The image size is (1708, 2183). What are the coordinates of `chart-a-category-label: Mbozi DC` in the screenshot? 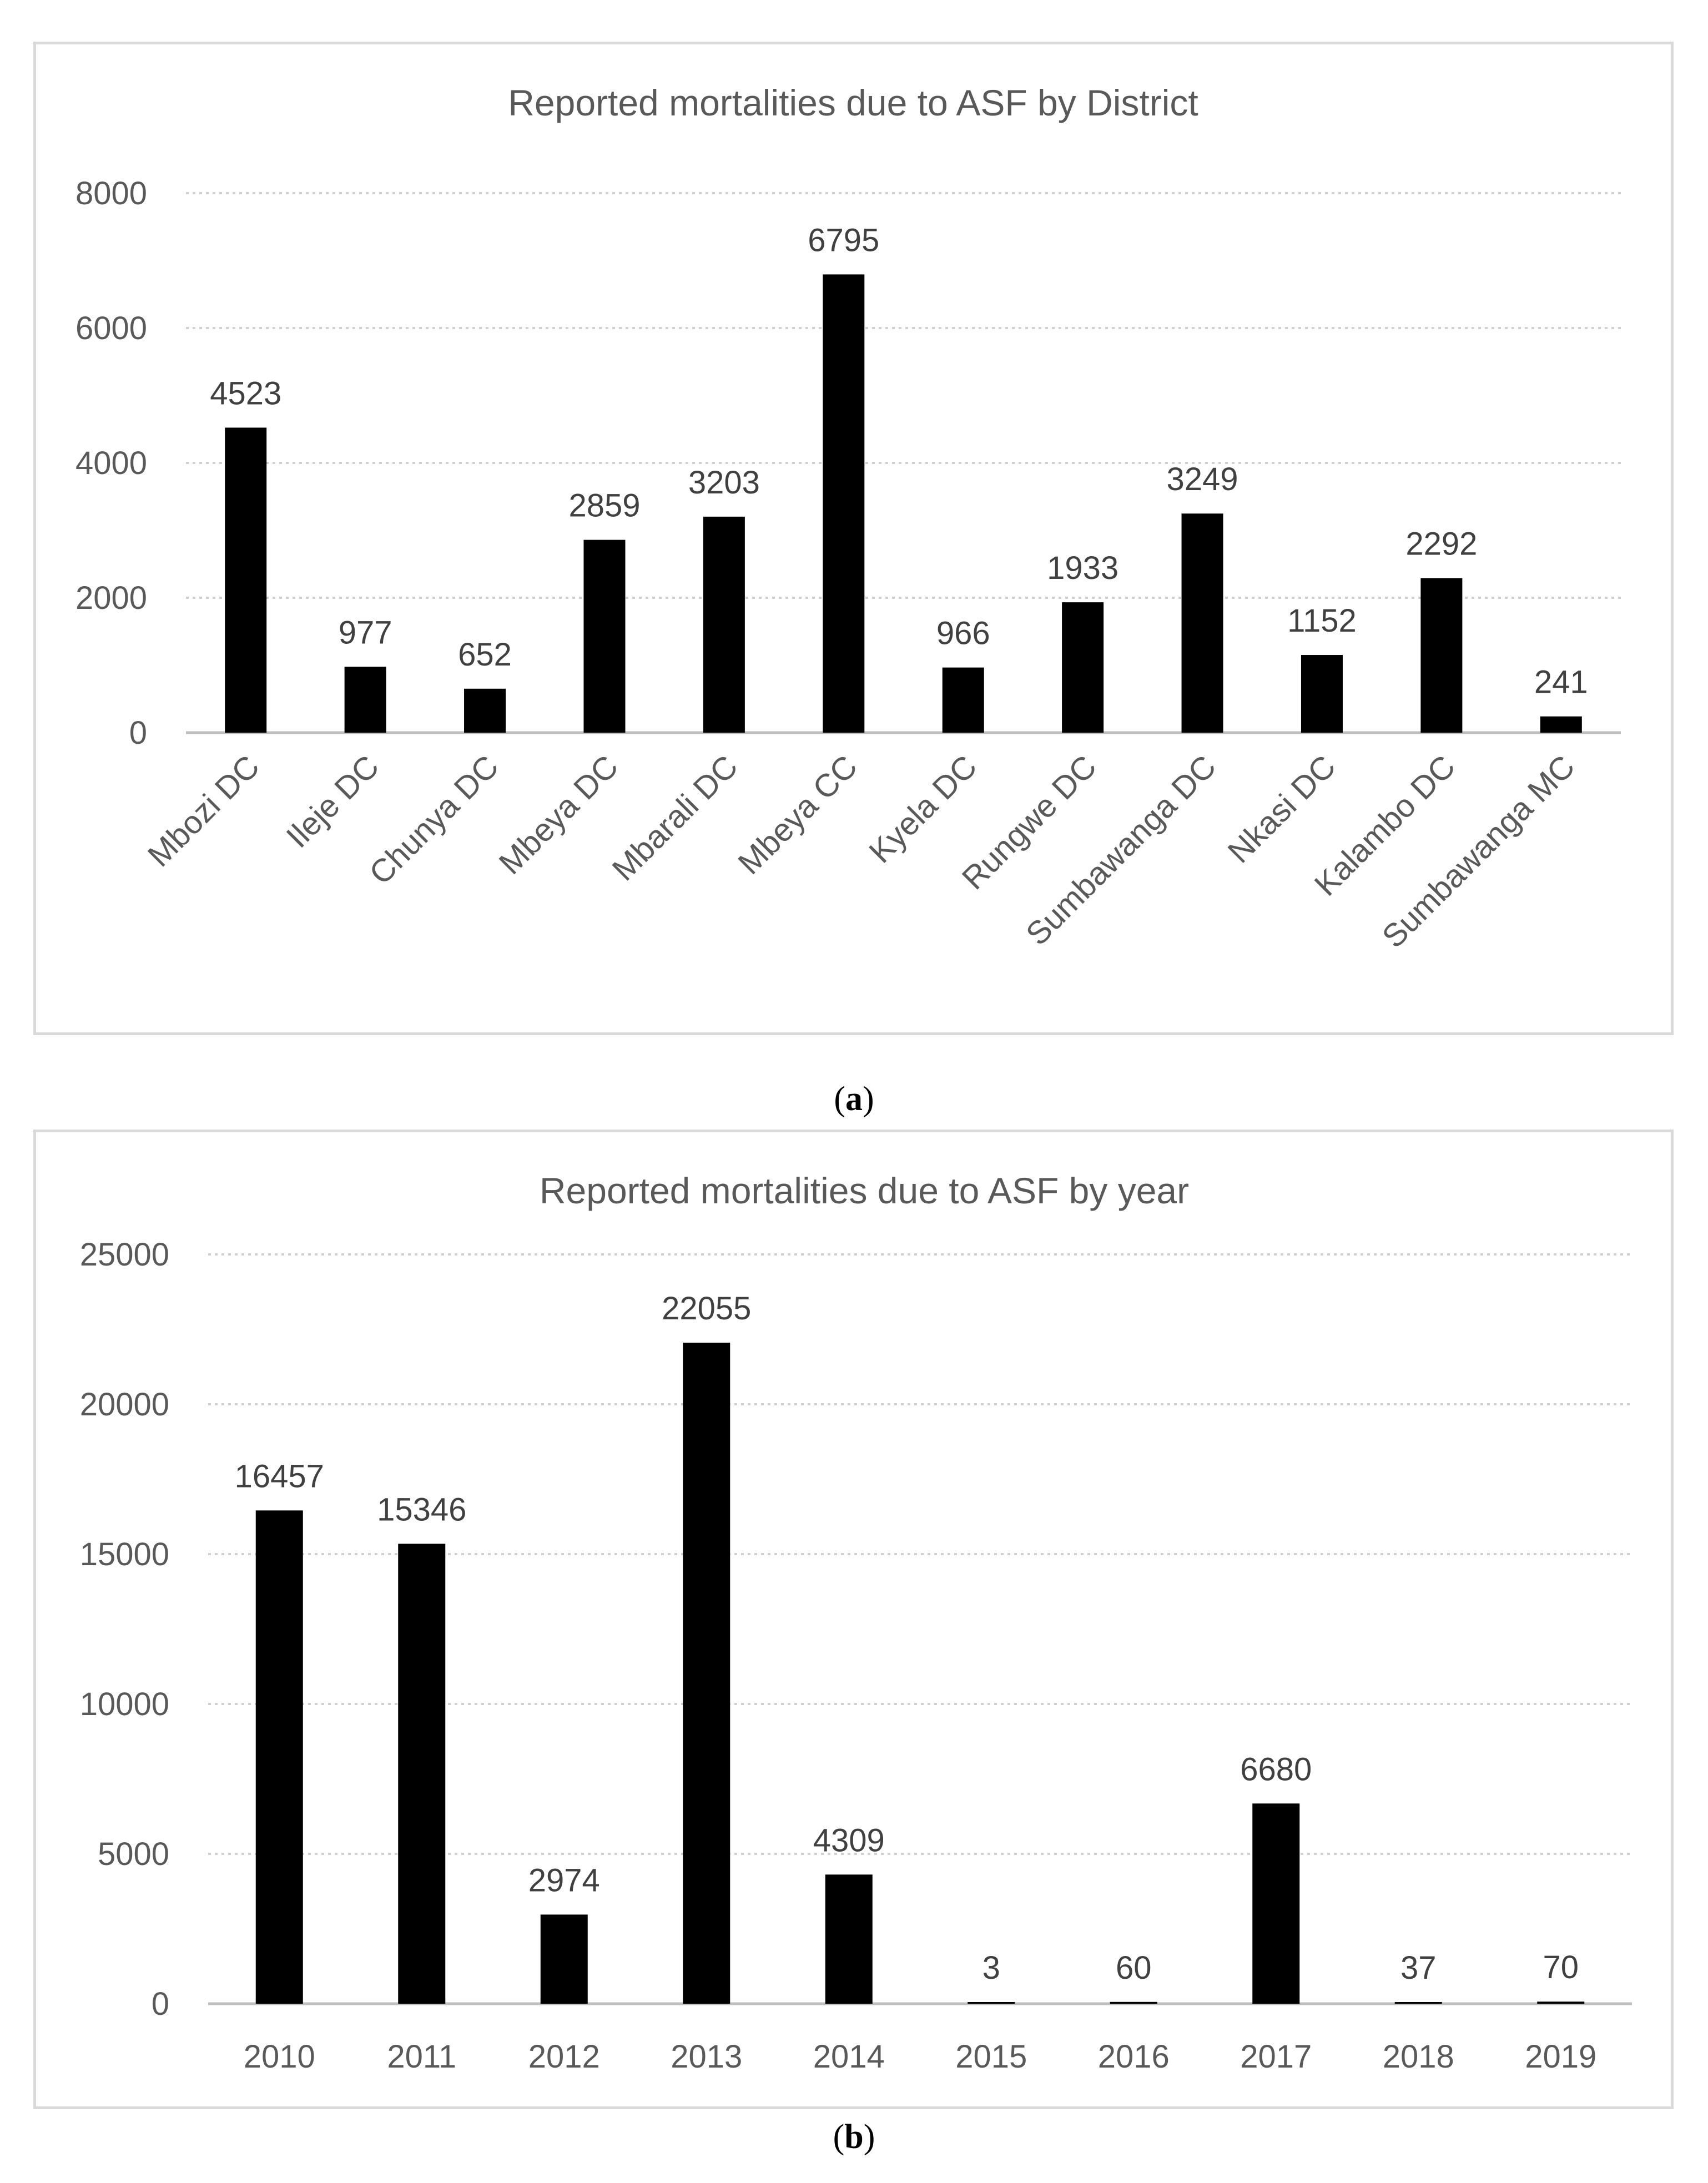 It's located at (203, 811).